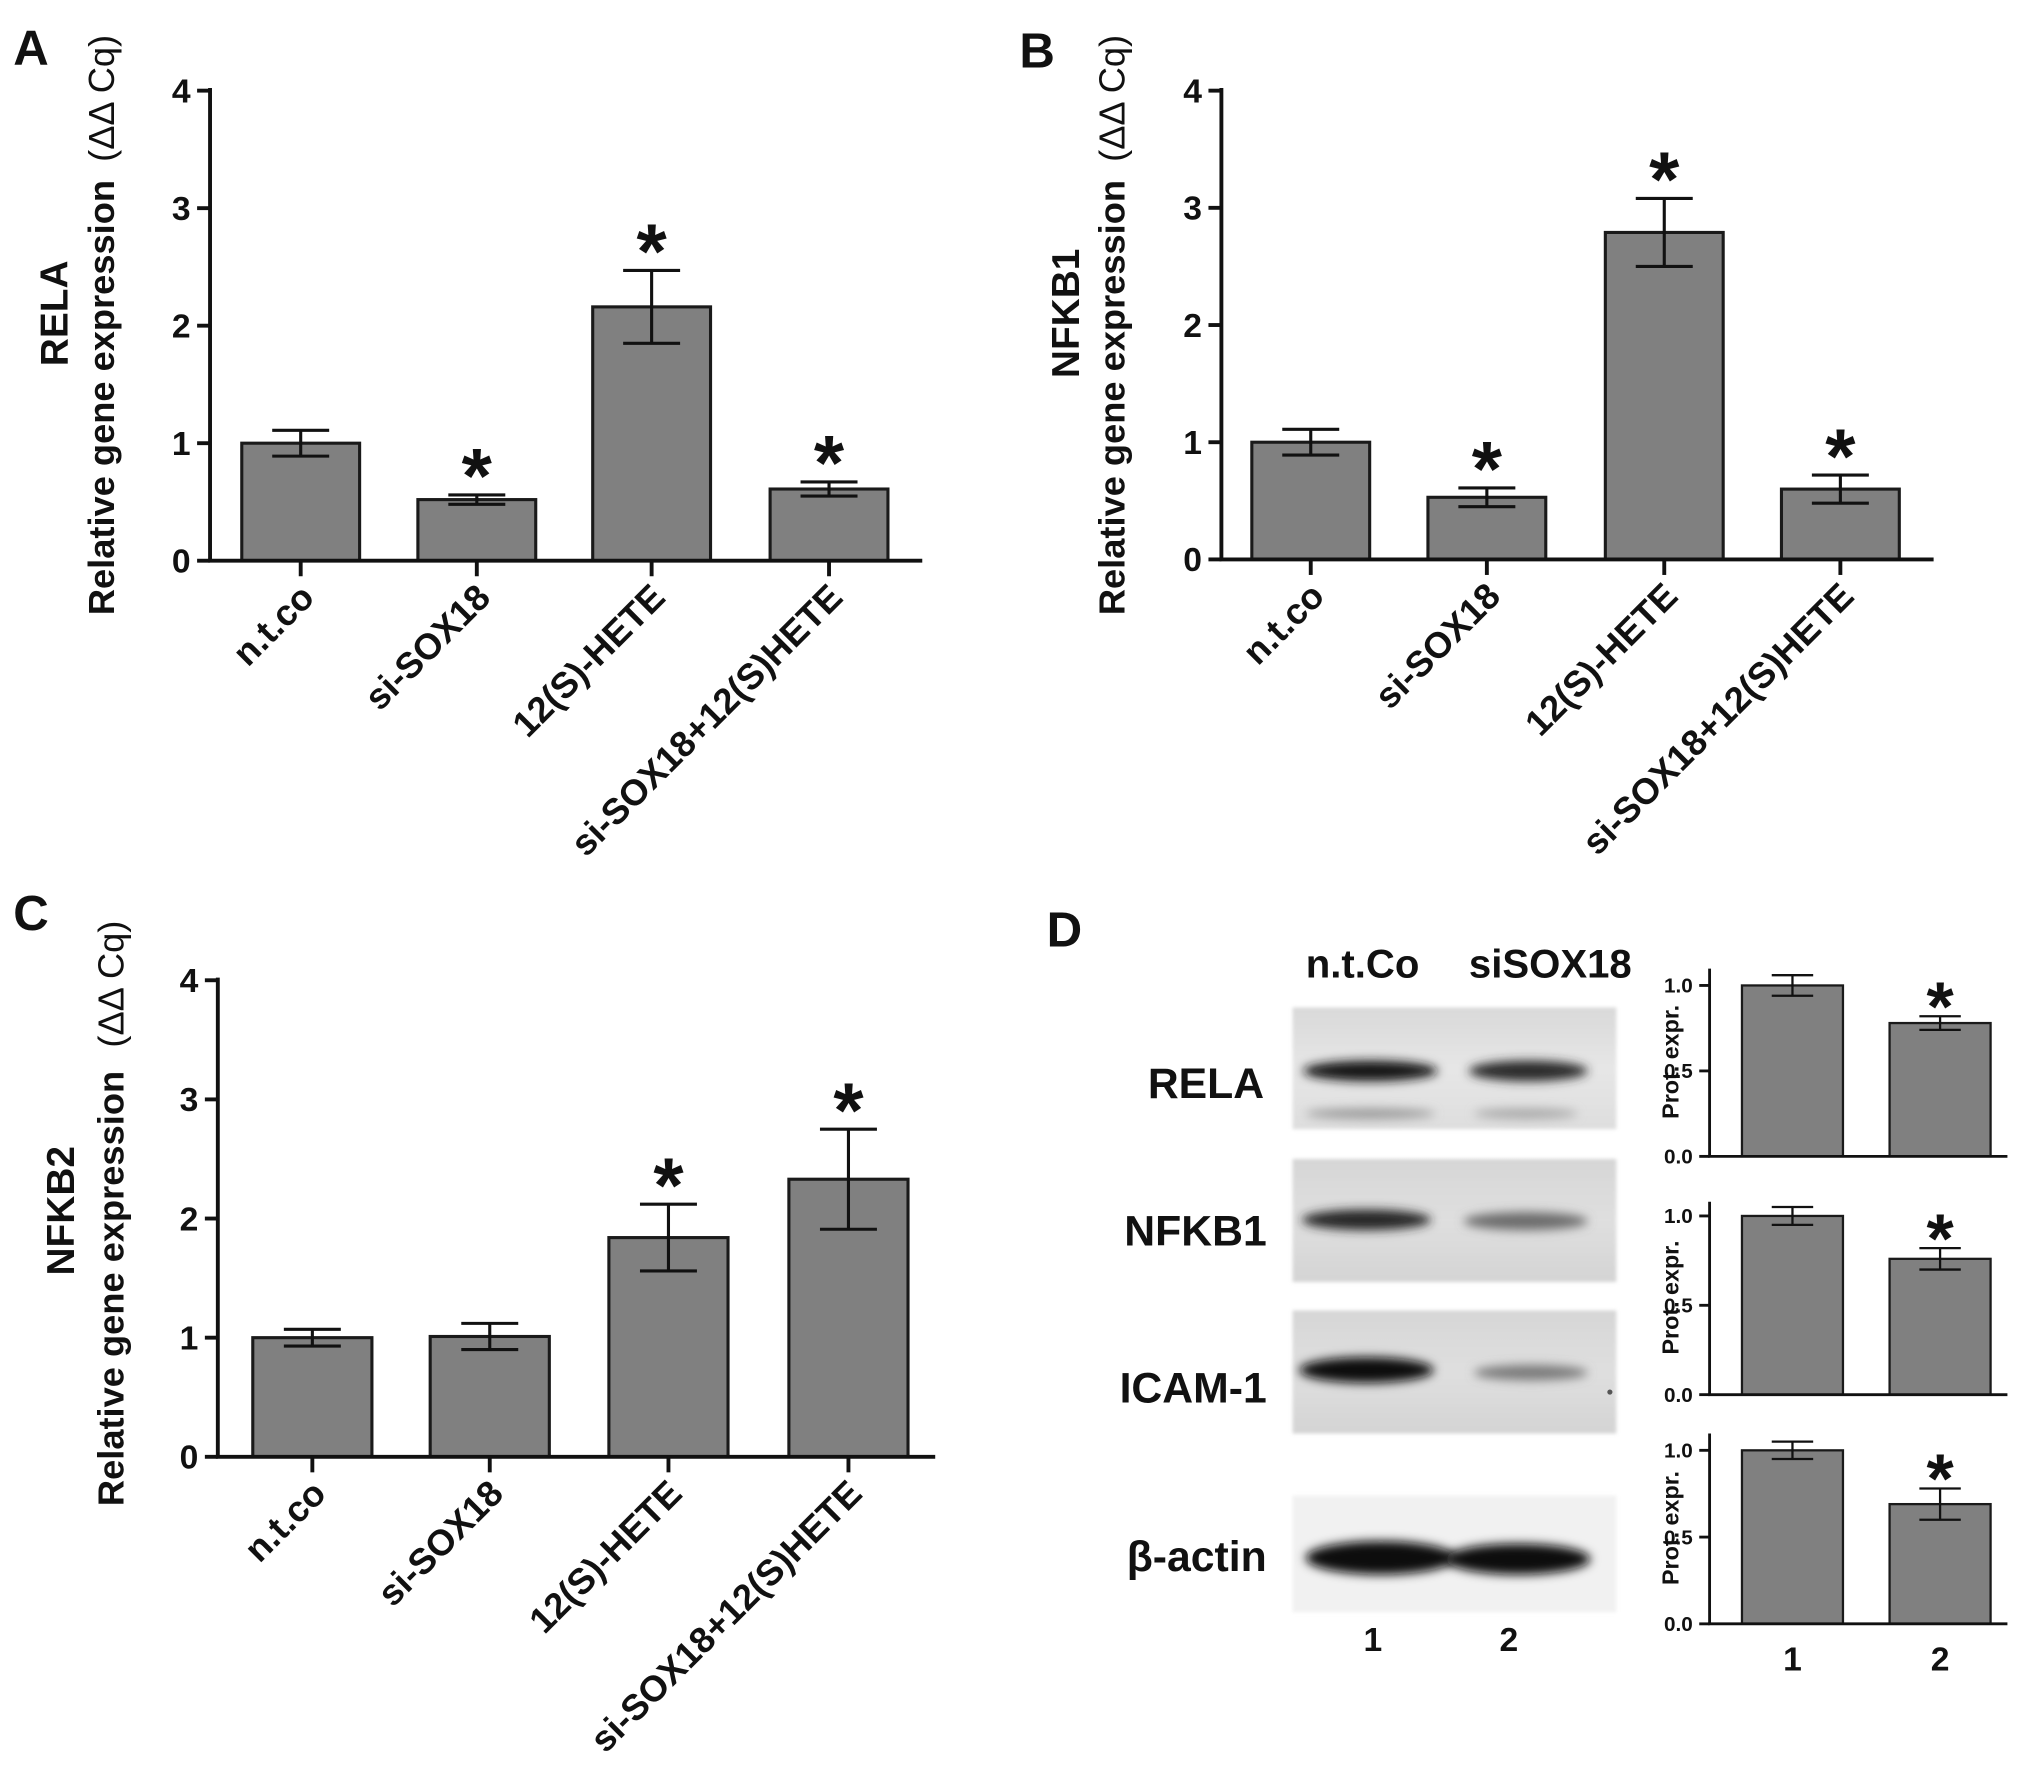  I want to click on lane-number: 2, so click(1509, 1640).